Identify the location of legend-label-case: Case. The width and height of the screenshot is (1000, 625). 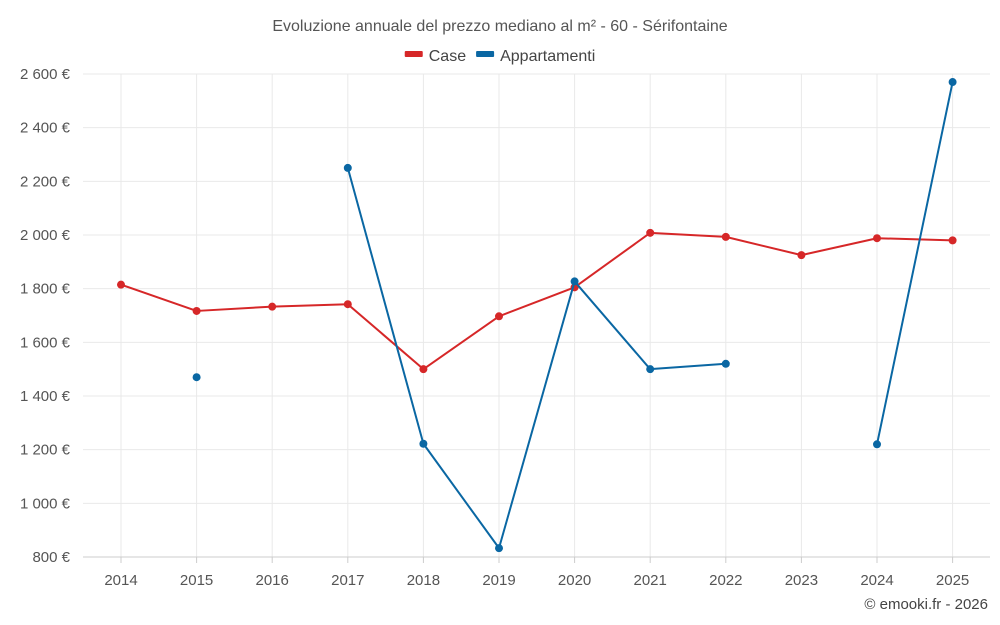
(447, 56).